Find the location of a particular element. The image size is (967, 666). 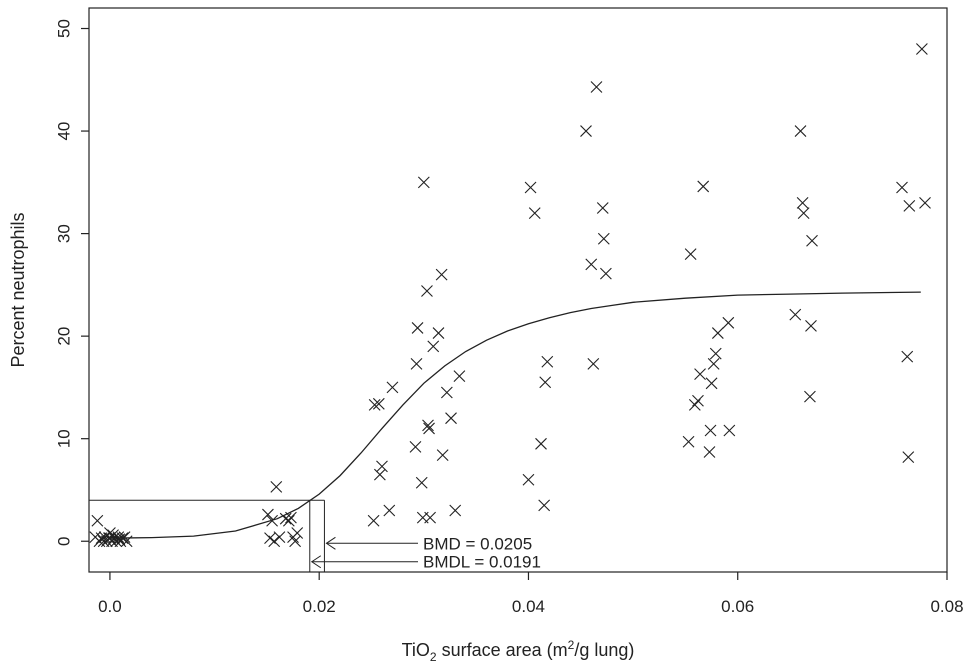

y-tick-label: 0 is located at coordinates (63, 541).